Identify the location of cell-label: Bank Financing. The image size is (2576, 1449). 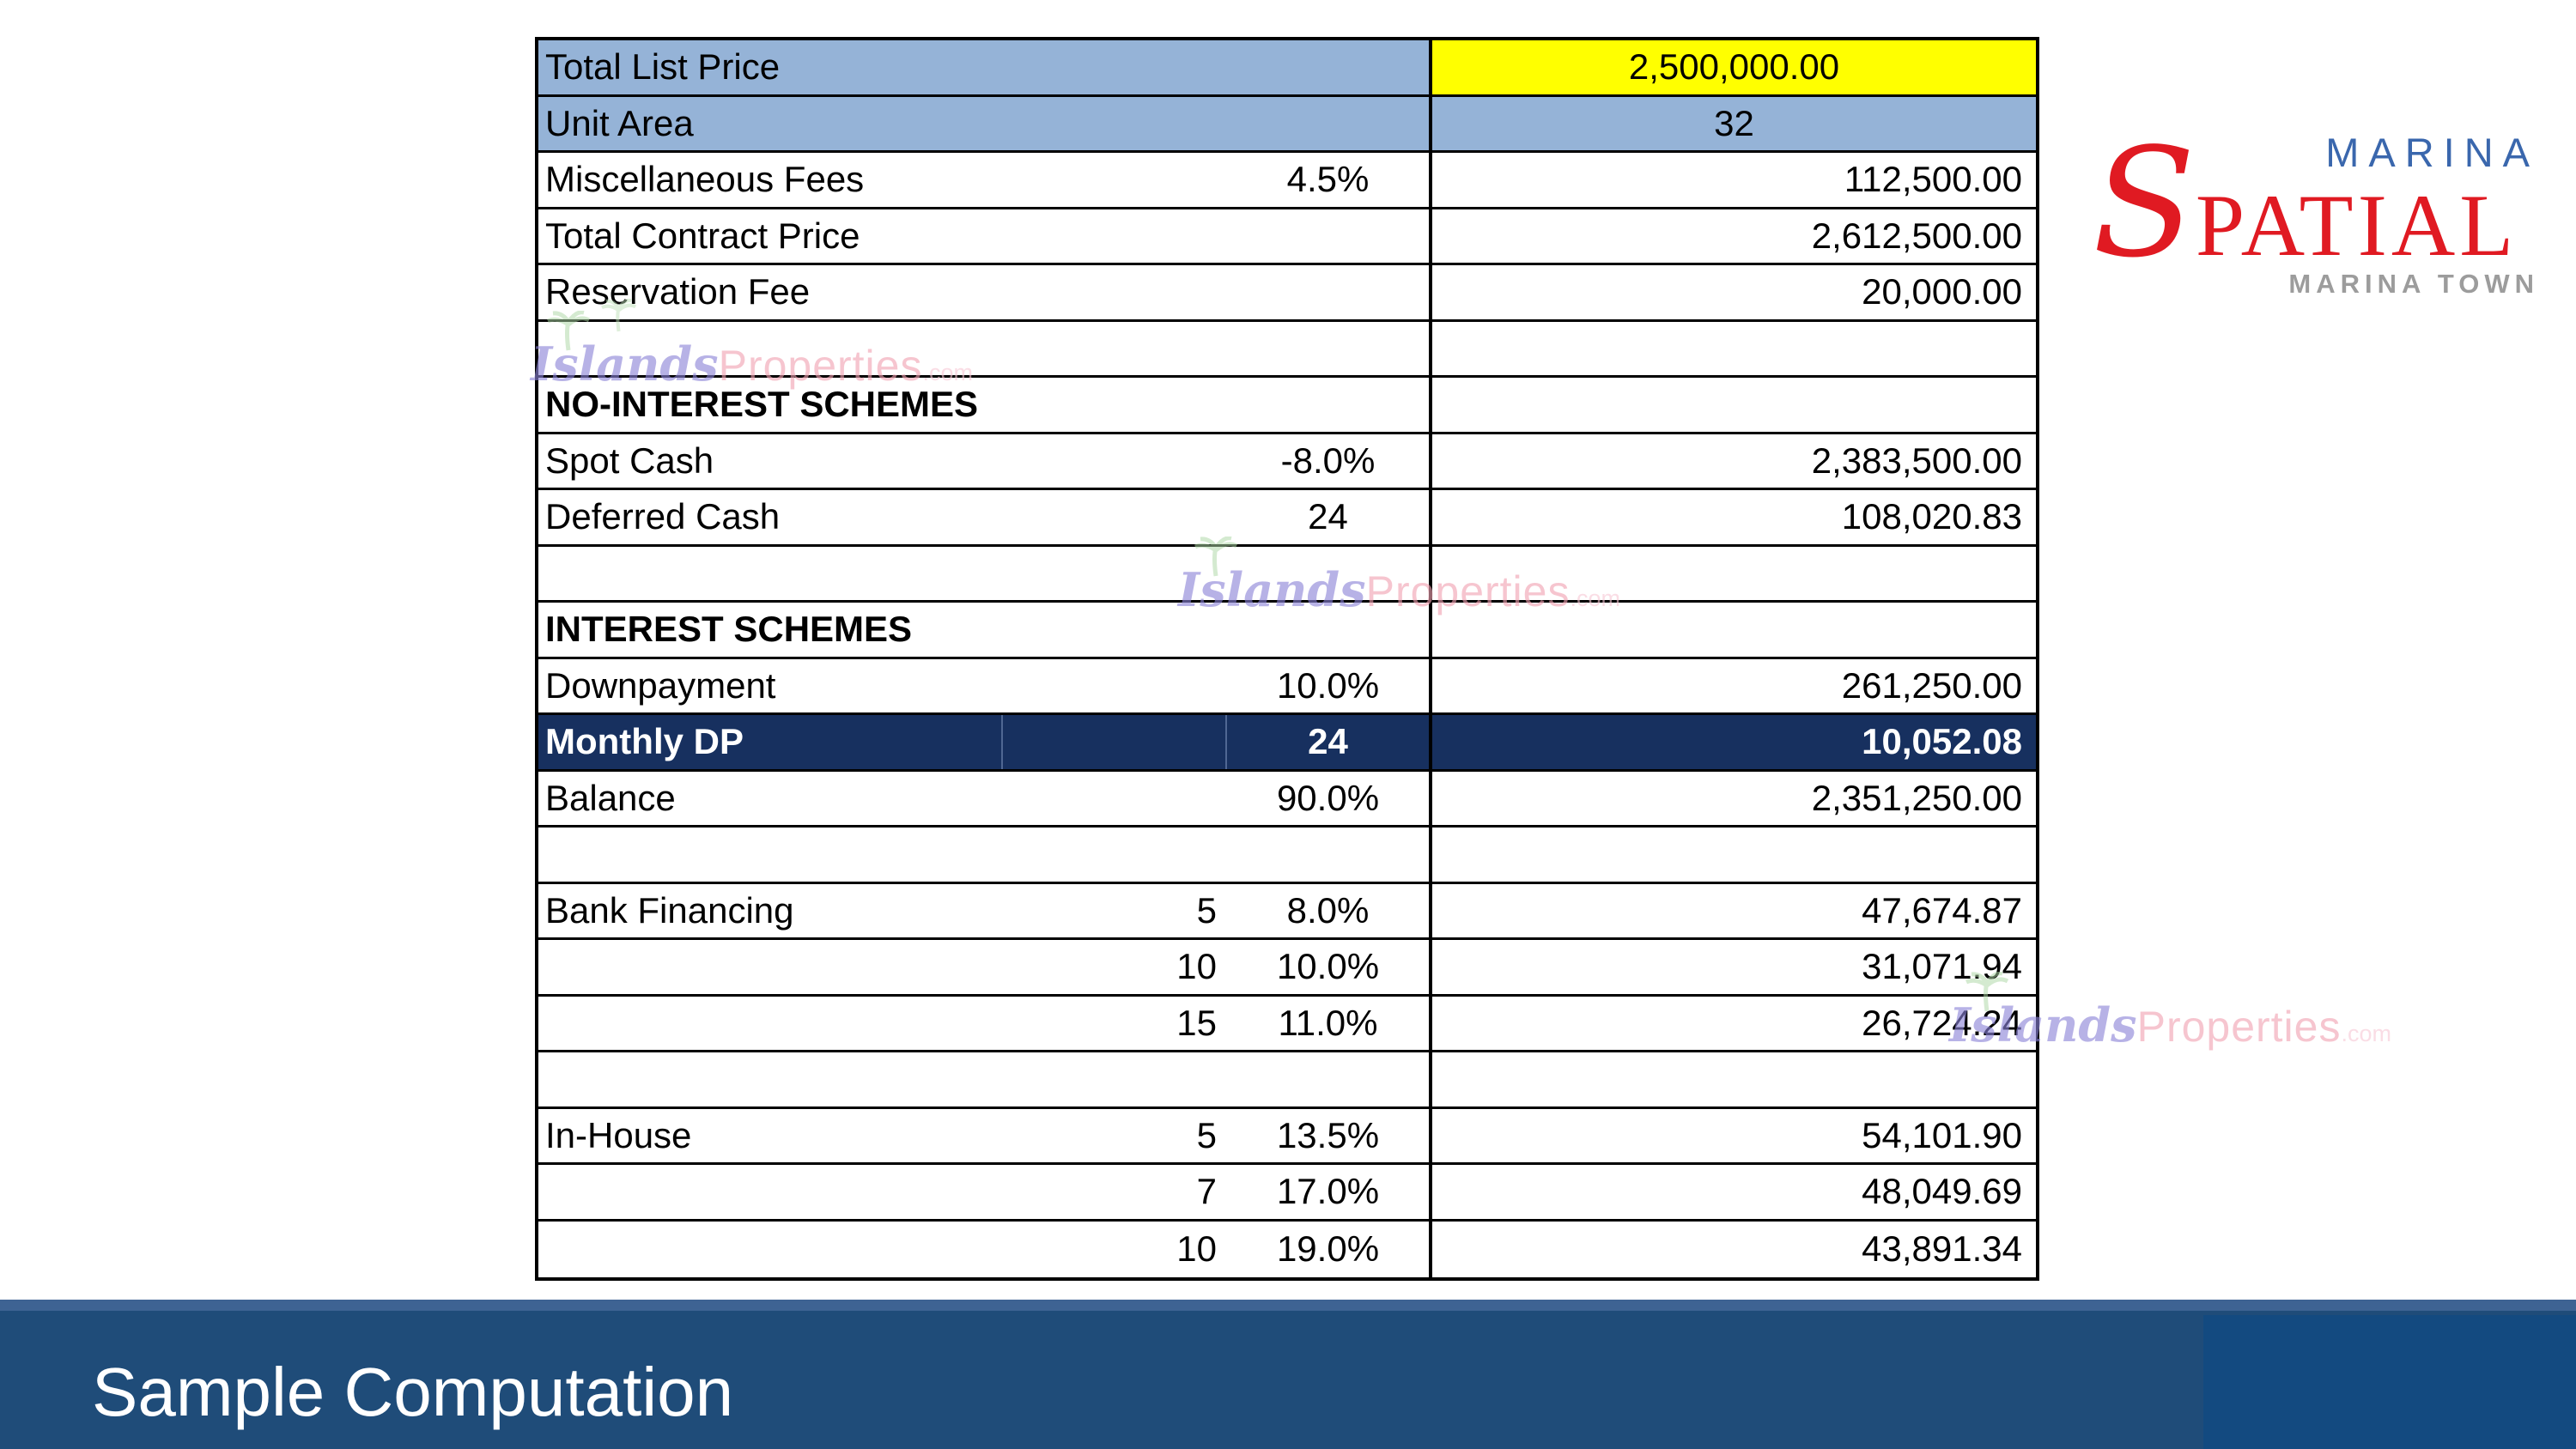
(669, 910).